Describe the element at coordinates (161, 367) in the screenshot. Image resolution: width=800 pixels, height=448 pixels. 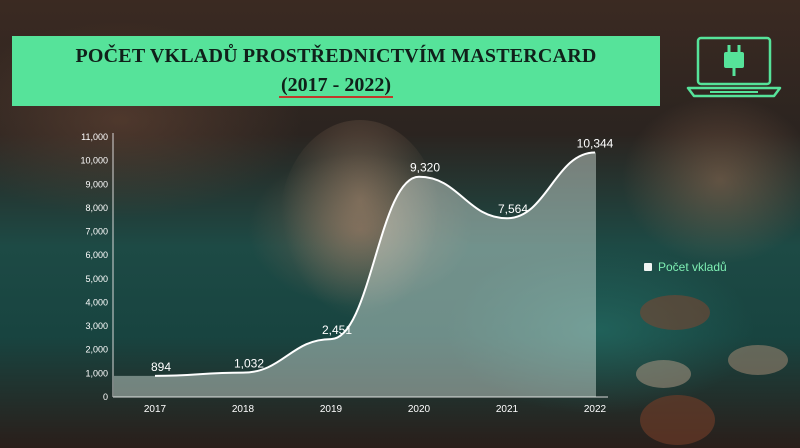
I see `data-label: 894` at that location.